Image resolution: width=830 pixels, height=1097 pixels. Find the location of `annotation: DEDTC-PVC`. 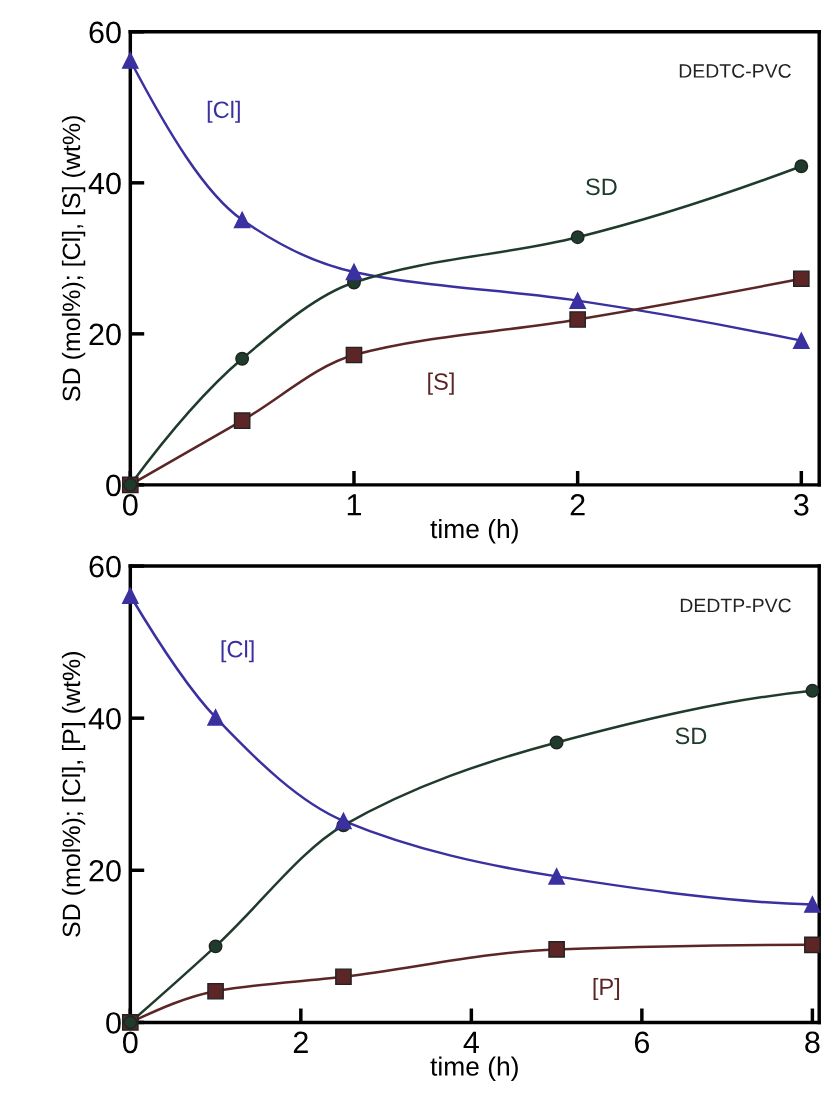

annotation: DEDTC-PVC is located at coordinates (735, 71).